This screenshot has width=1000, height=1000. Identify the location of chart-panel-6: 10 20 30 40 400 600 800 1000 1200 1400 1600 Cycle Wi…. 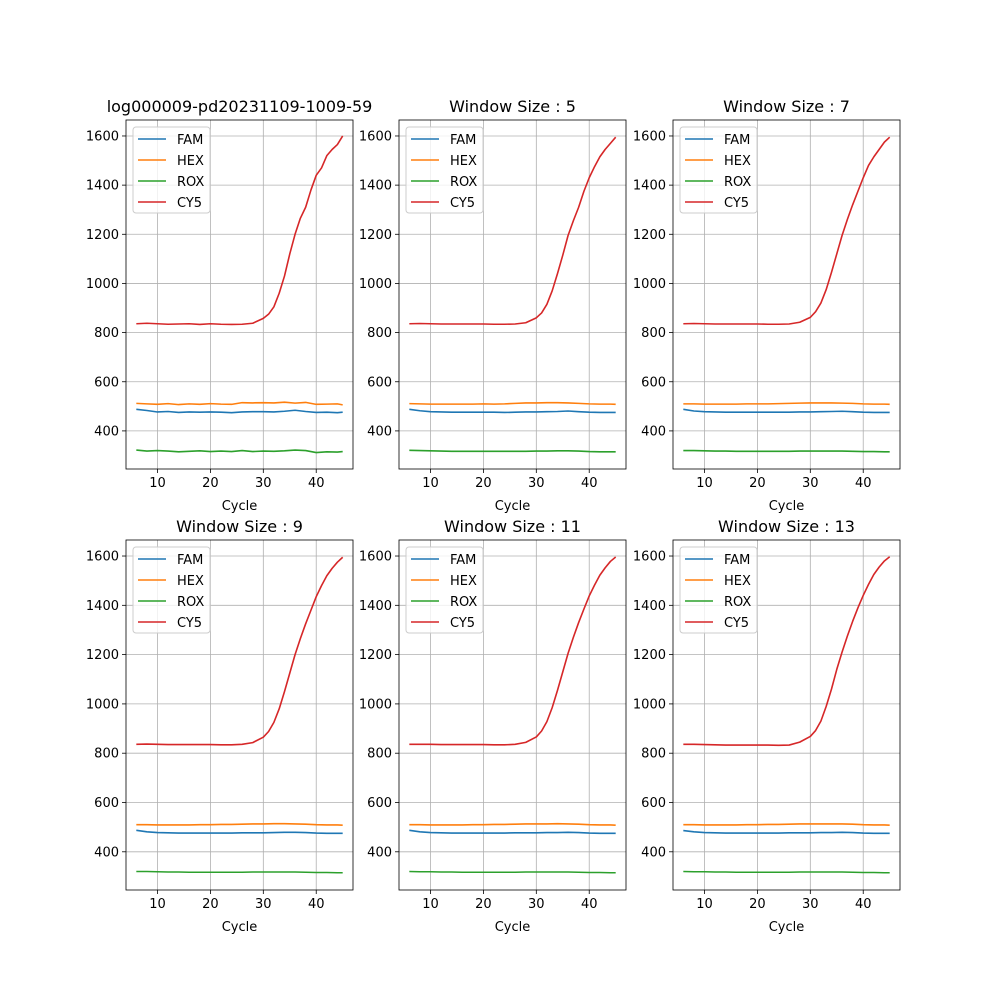
(767, 726).